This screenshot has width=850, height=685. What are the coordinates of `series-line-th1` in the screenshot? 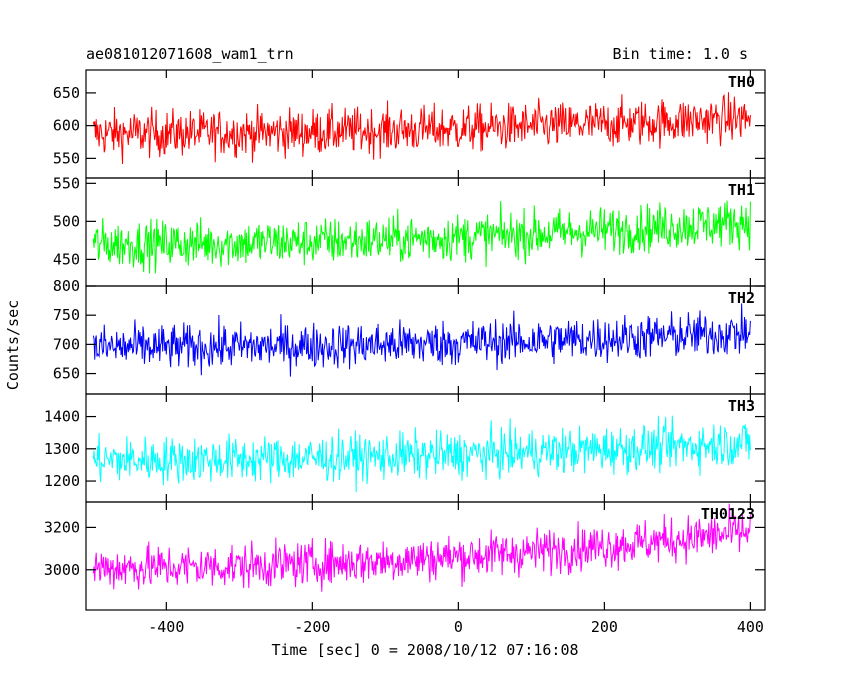 It's located at (421, 237).